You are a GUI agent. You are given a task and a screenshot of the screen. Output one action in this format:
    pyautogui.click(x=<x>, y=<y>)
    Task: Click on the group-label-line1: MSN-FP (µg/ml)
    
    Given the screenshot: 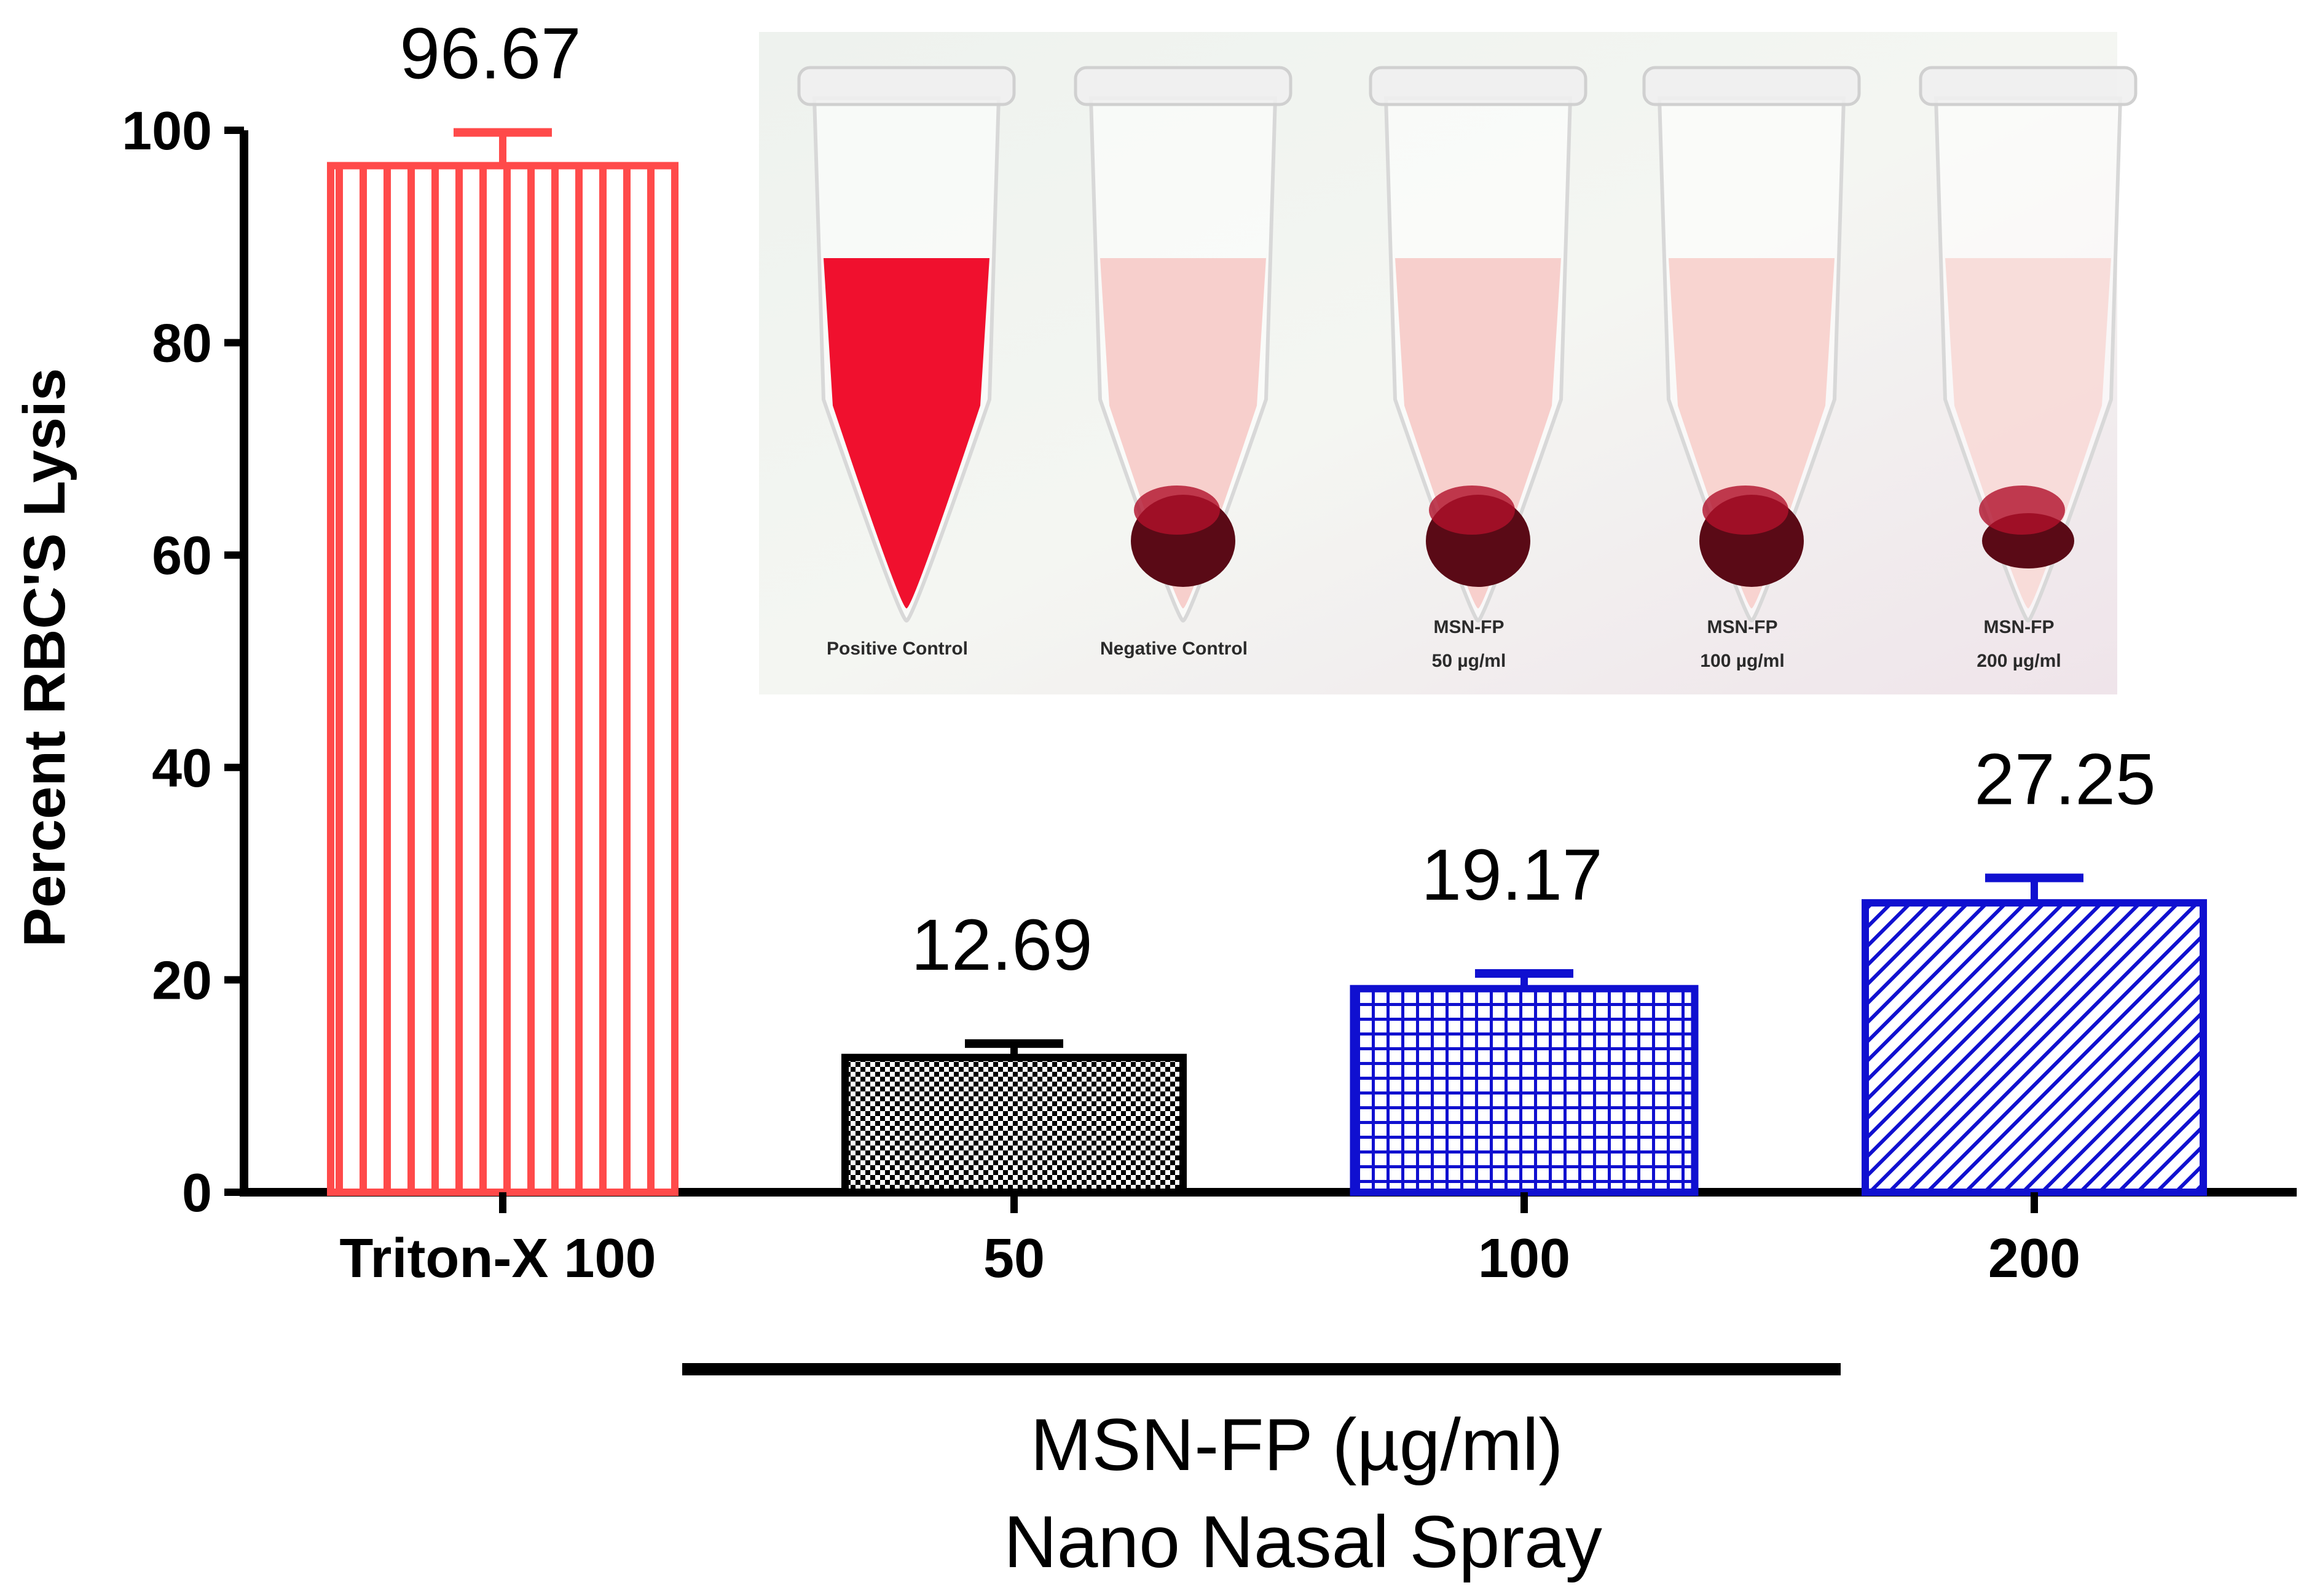 What is the action you would take?
    pyautogui.click(x=1297, y=1445)
    